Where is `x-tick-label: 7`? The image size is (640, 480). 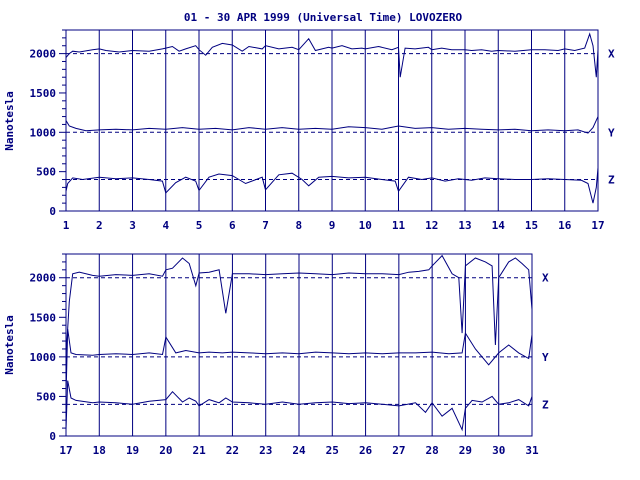
x-tick-label: 7 is located at coordinates (265, 225).